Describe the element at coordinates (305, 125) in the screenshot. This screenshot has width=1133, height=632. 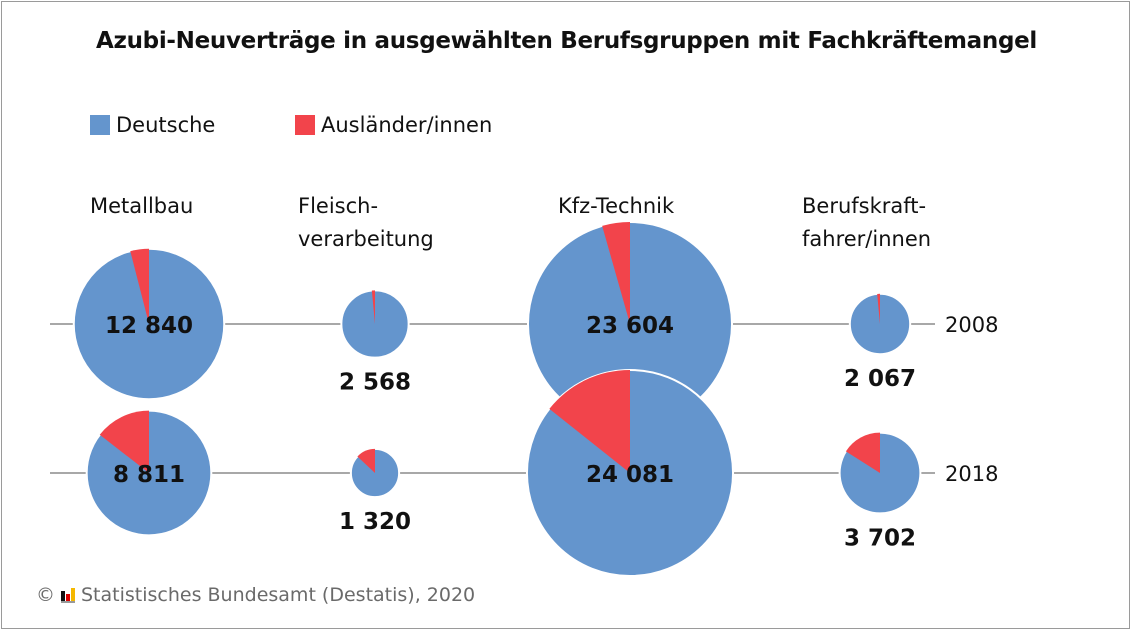
I see `legend-swatch-auslaender` at that location.